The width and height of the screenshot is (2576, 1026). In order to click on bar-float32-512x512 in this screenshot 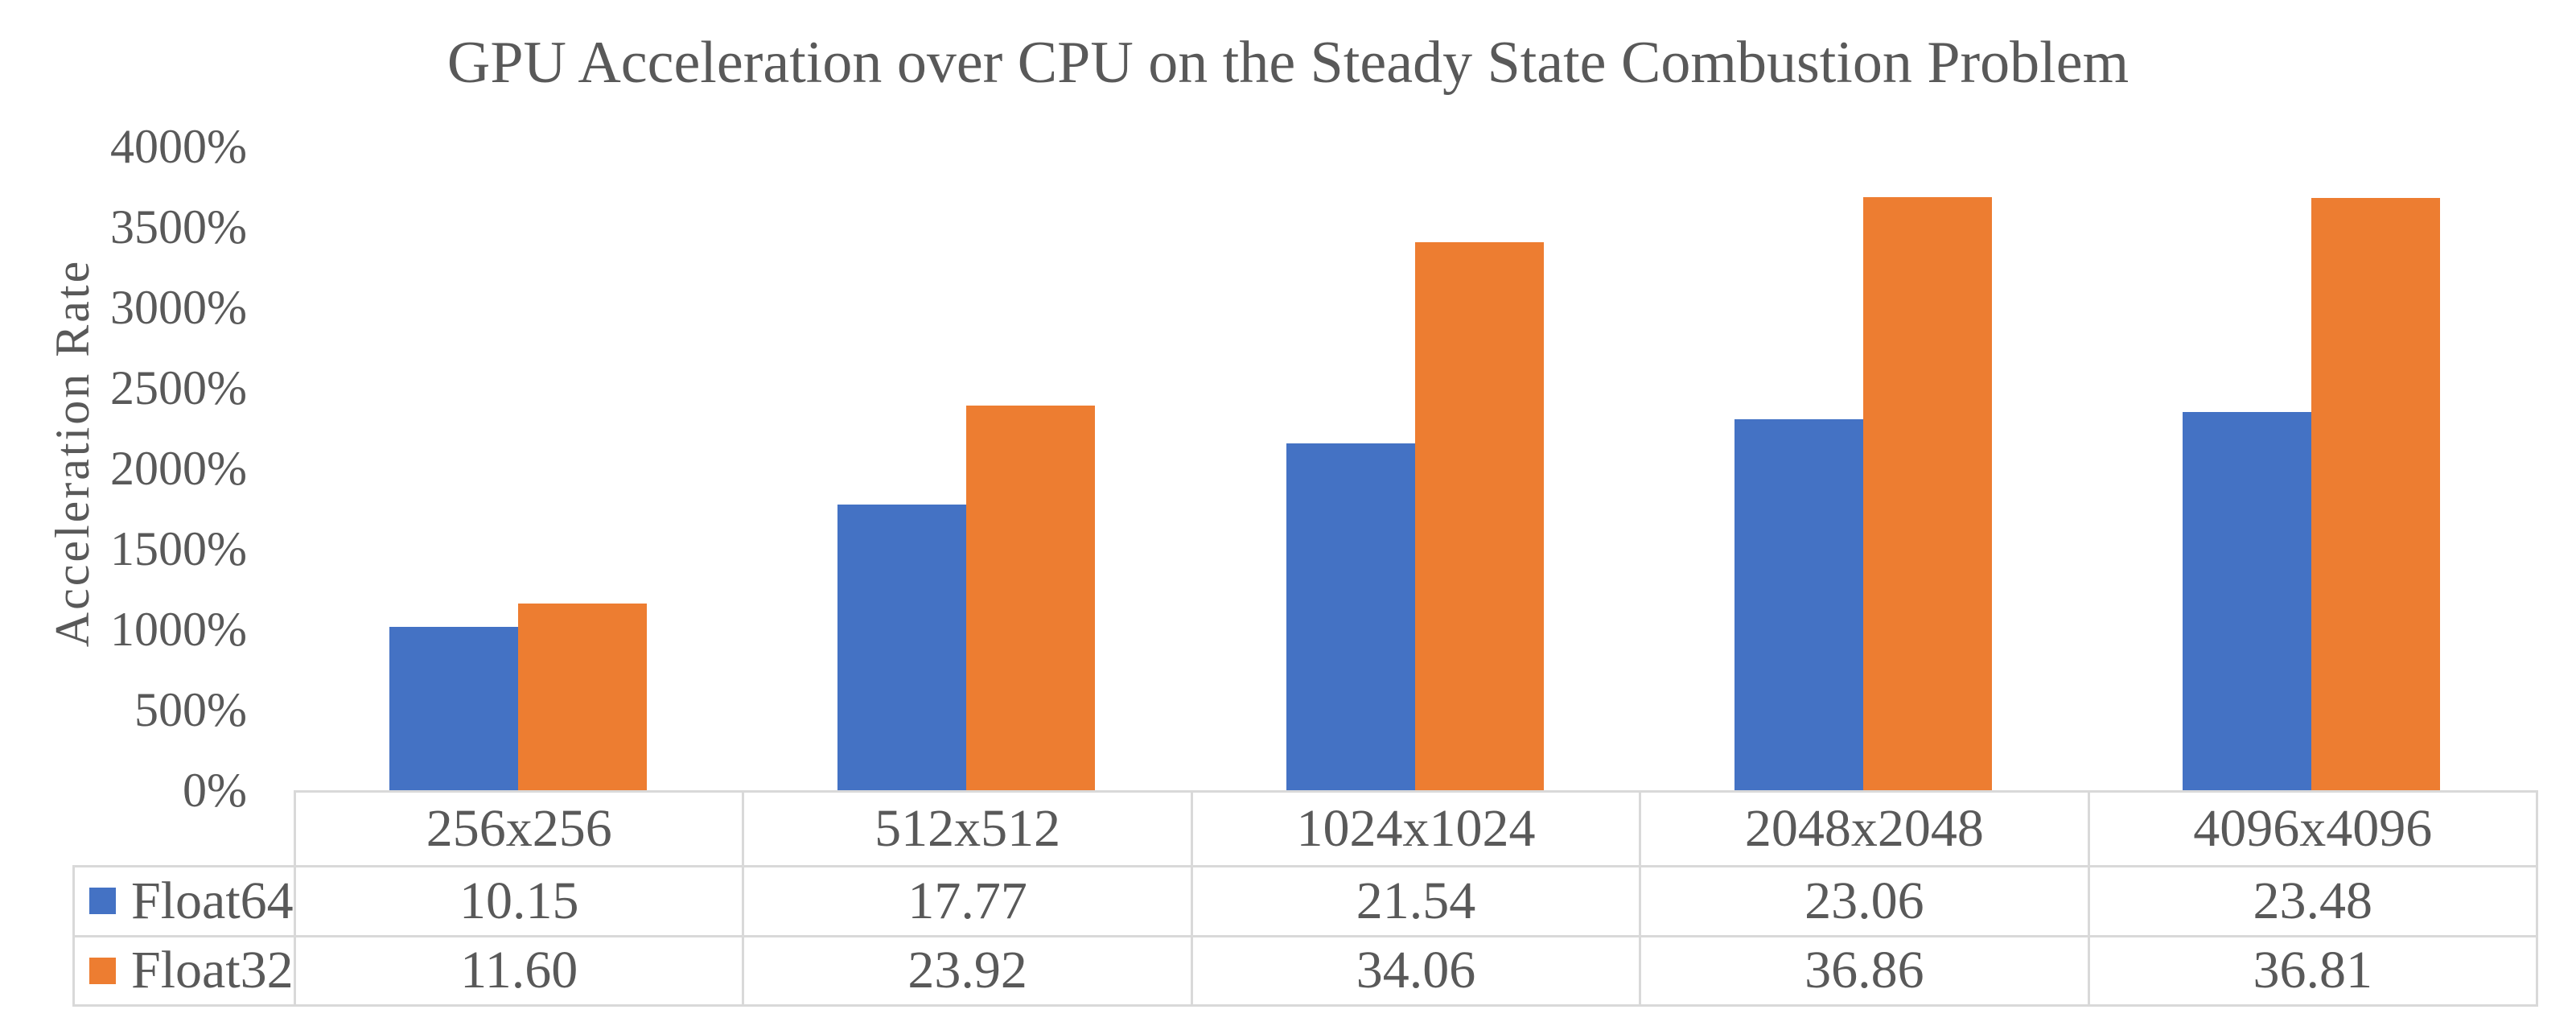, I will do `click(1031, 597)`.